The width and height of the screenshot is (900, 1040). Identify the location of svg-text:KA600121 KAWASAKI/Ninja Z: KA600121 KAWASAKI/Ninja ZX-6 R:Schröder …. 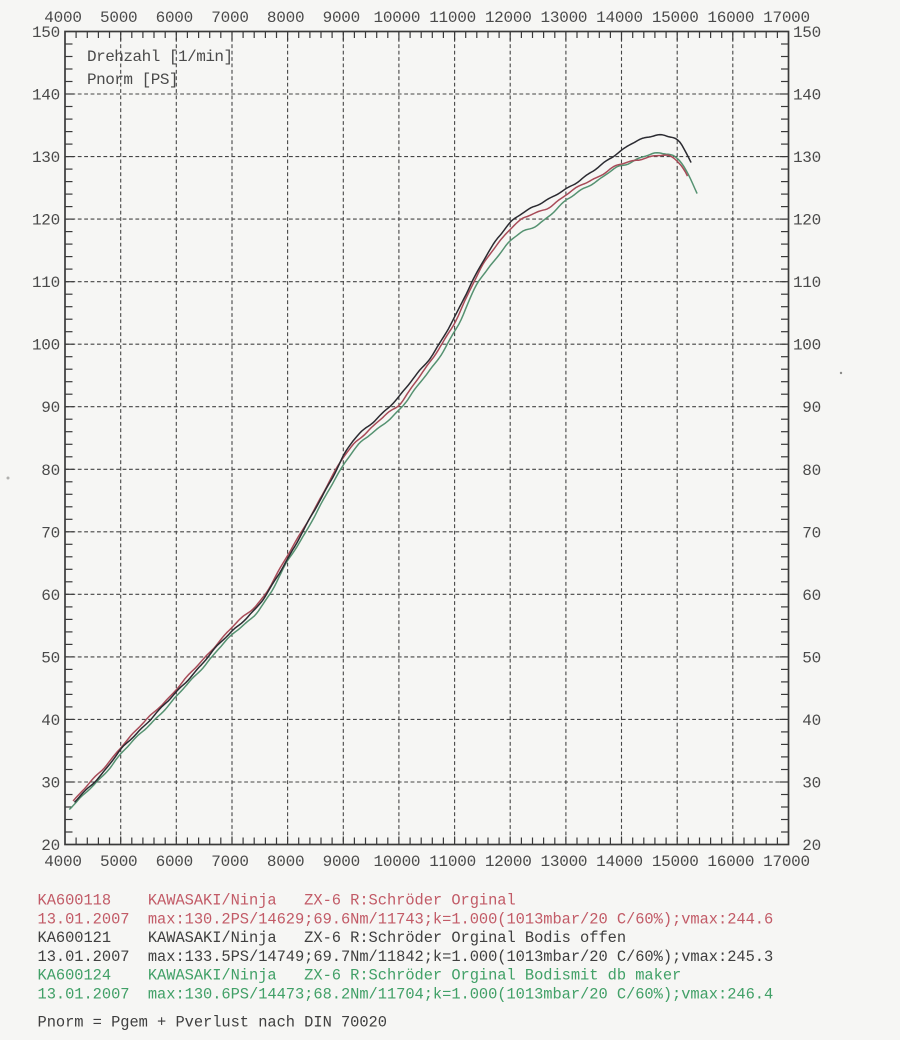
(332, 938).